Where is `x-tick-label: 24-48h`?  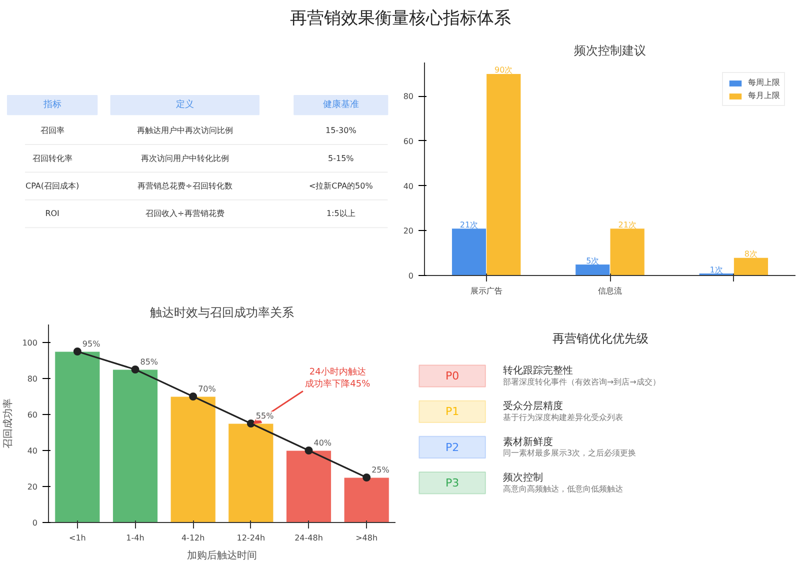
x-tick-label: 24-48h is located at coordinates (308, 538).